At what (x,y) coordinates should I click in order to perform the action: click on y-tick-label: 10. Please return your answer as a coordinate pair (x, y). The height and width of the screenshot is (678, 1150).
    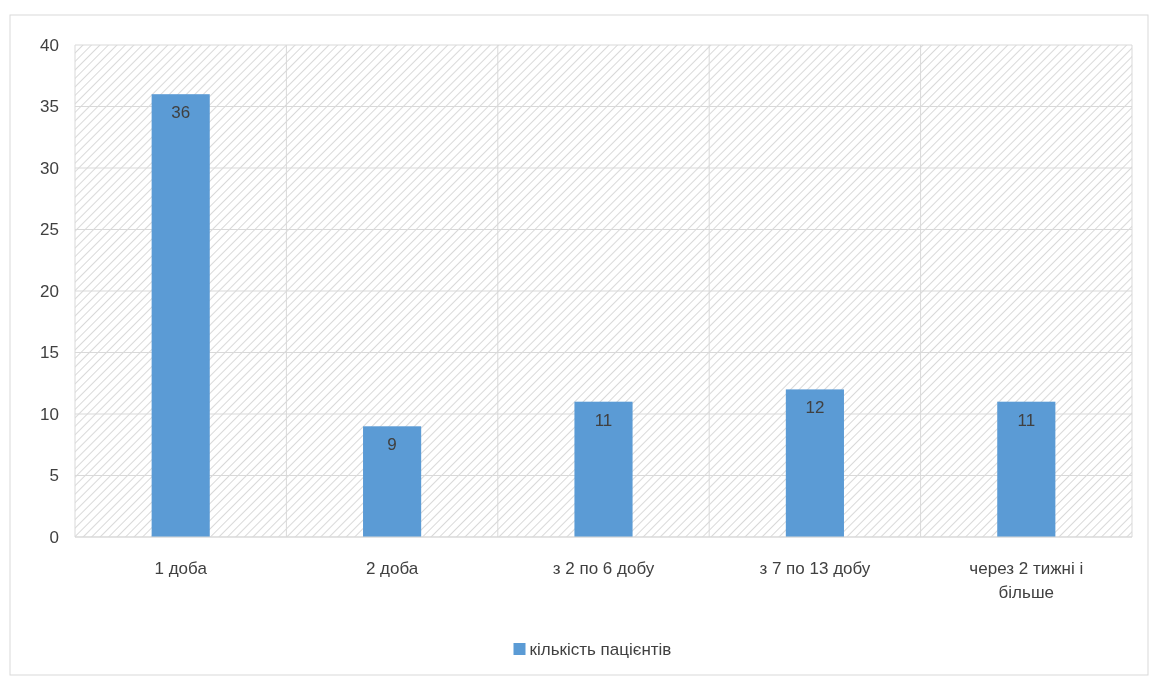
    Looking at the image, I should click on (49, 414).